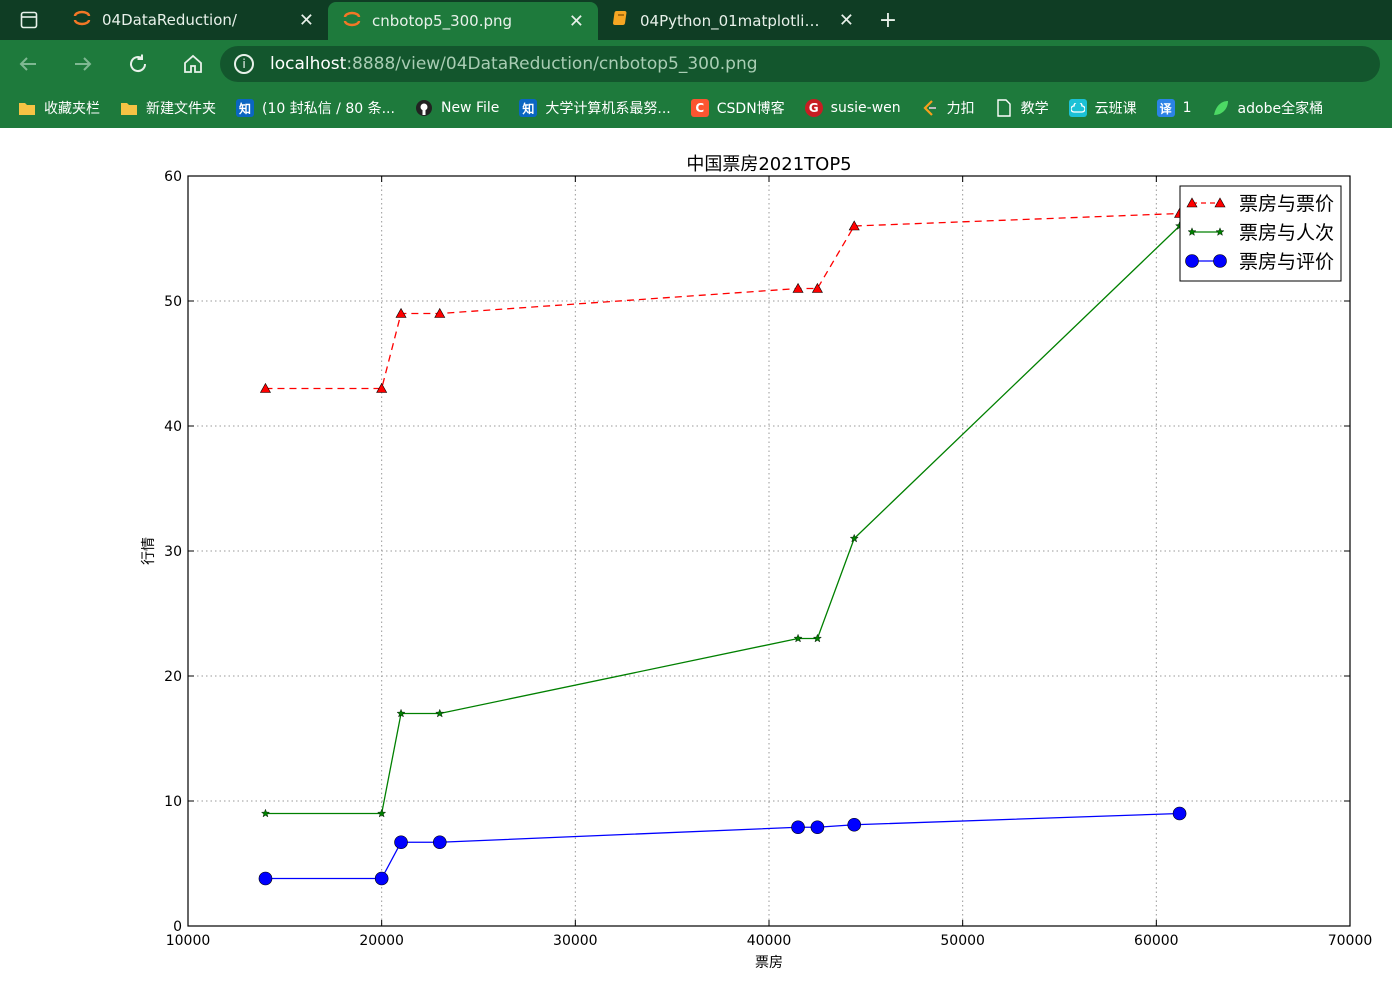  I want to click on legend-label: 票房与票价, so click(1286, 204).